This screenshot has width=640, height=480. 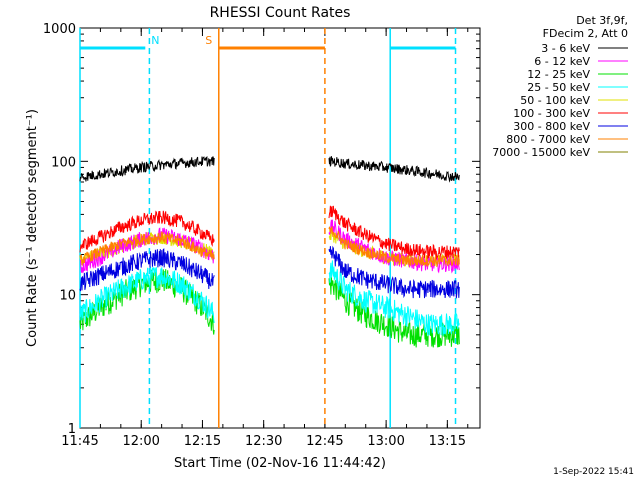 I want to click on series-line-6-12keV, so click(x=147, y=250).